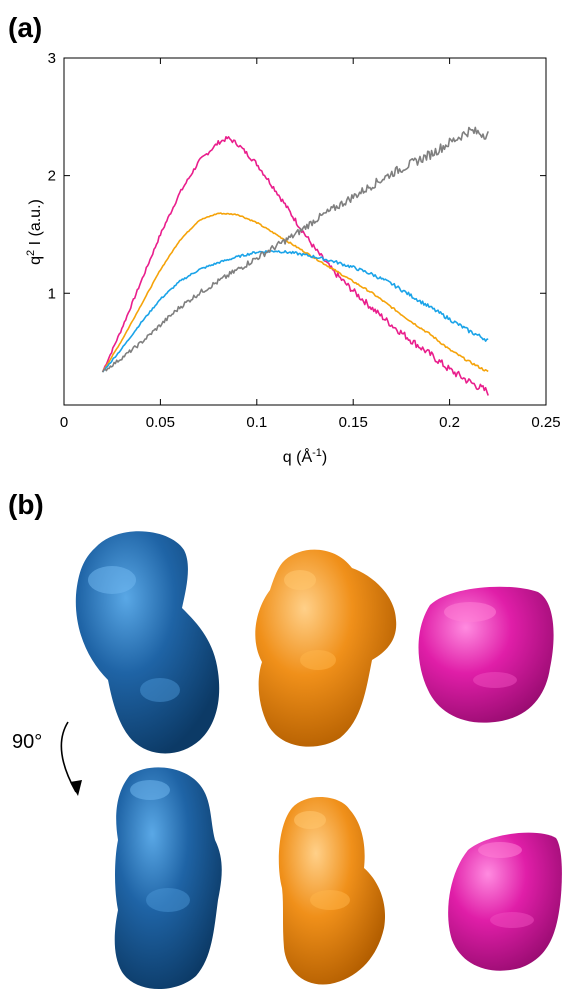  I want to click on panel-a-label: (a), so click(25, 27).